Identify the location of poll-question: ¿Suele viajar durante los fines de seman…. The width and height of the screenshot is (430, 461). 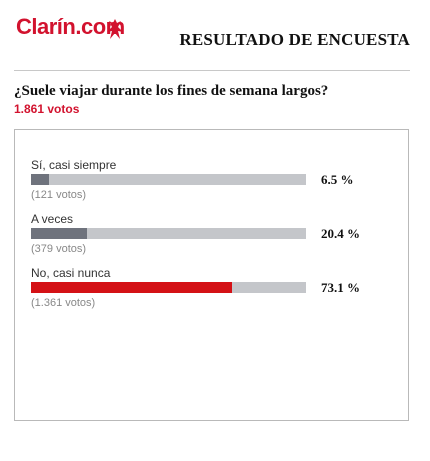
(171, 91).